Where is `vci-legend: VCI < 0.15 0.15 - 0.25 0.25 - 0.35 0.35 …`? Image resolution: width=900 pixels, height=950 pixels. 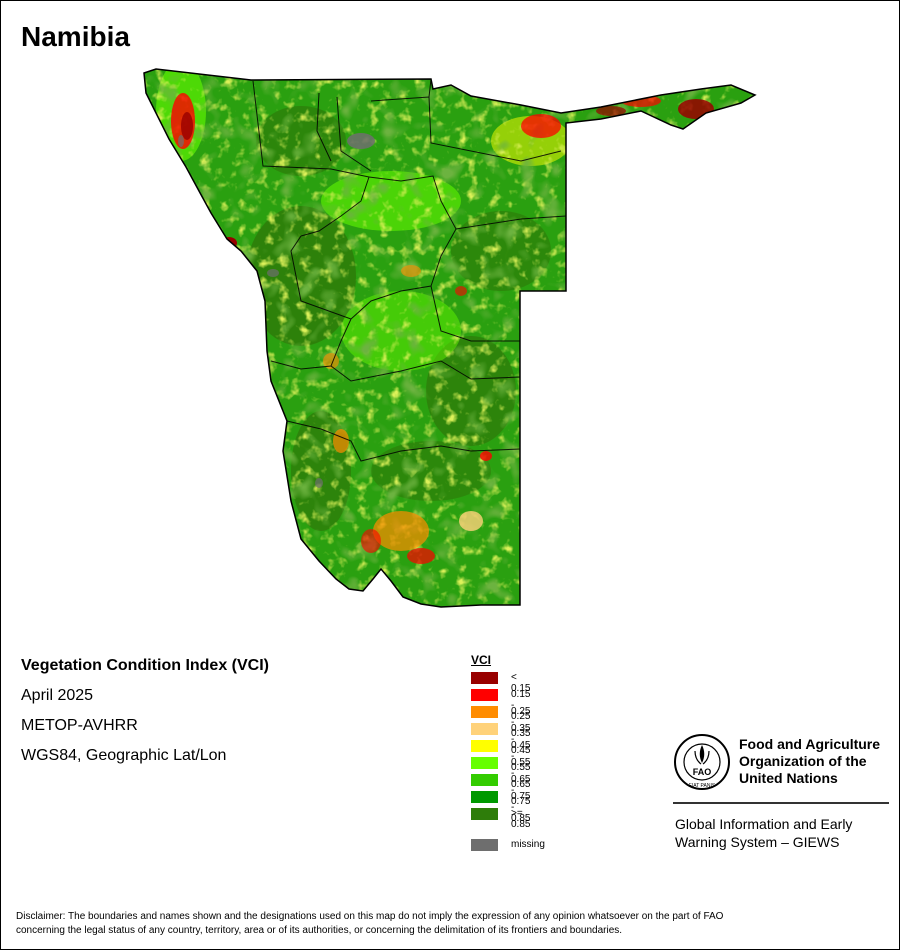
vci-legend: VCI < 0.15 0.15 - 0.25 0.25 - 0.35 0.35 … is located at coordinates (508, 754).